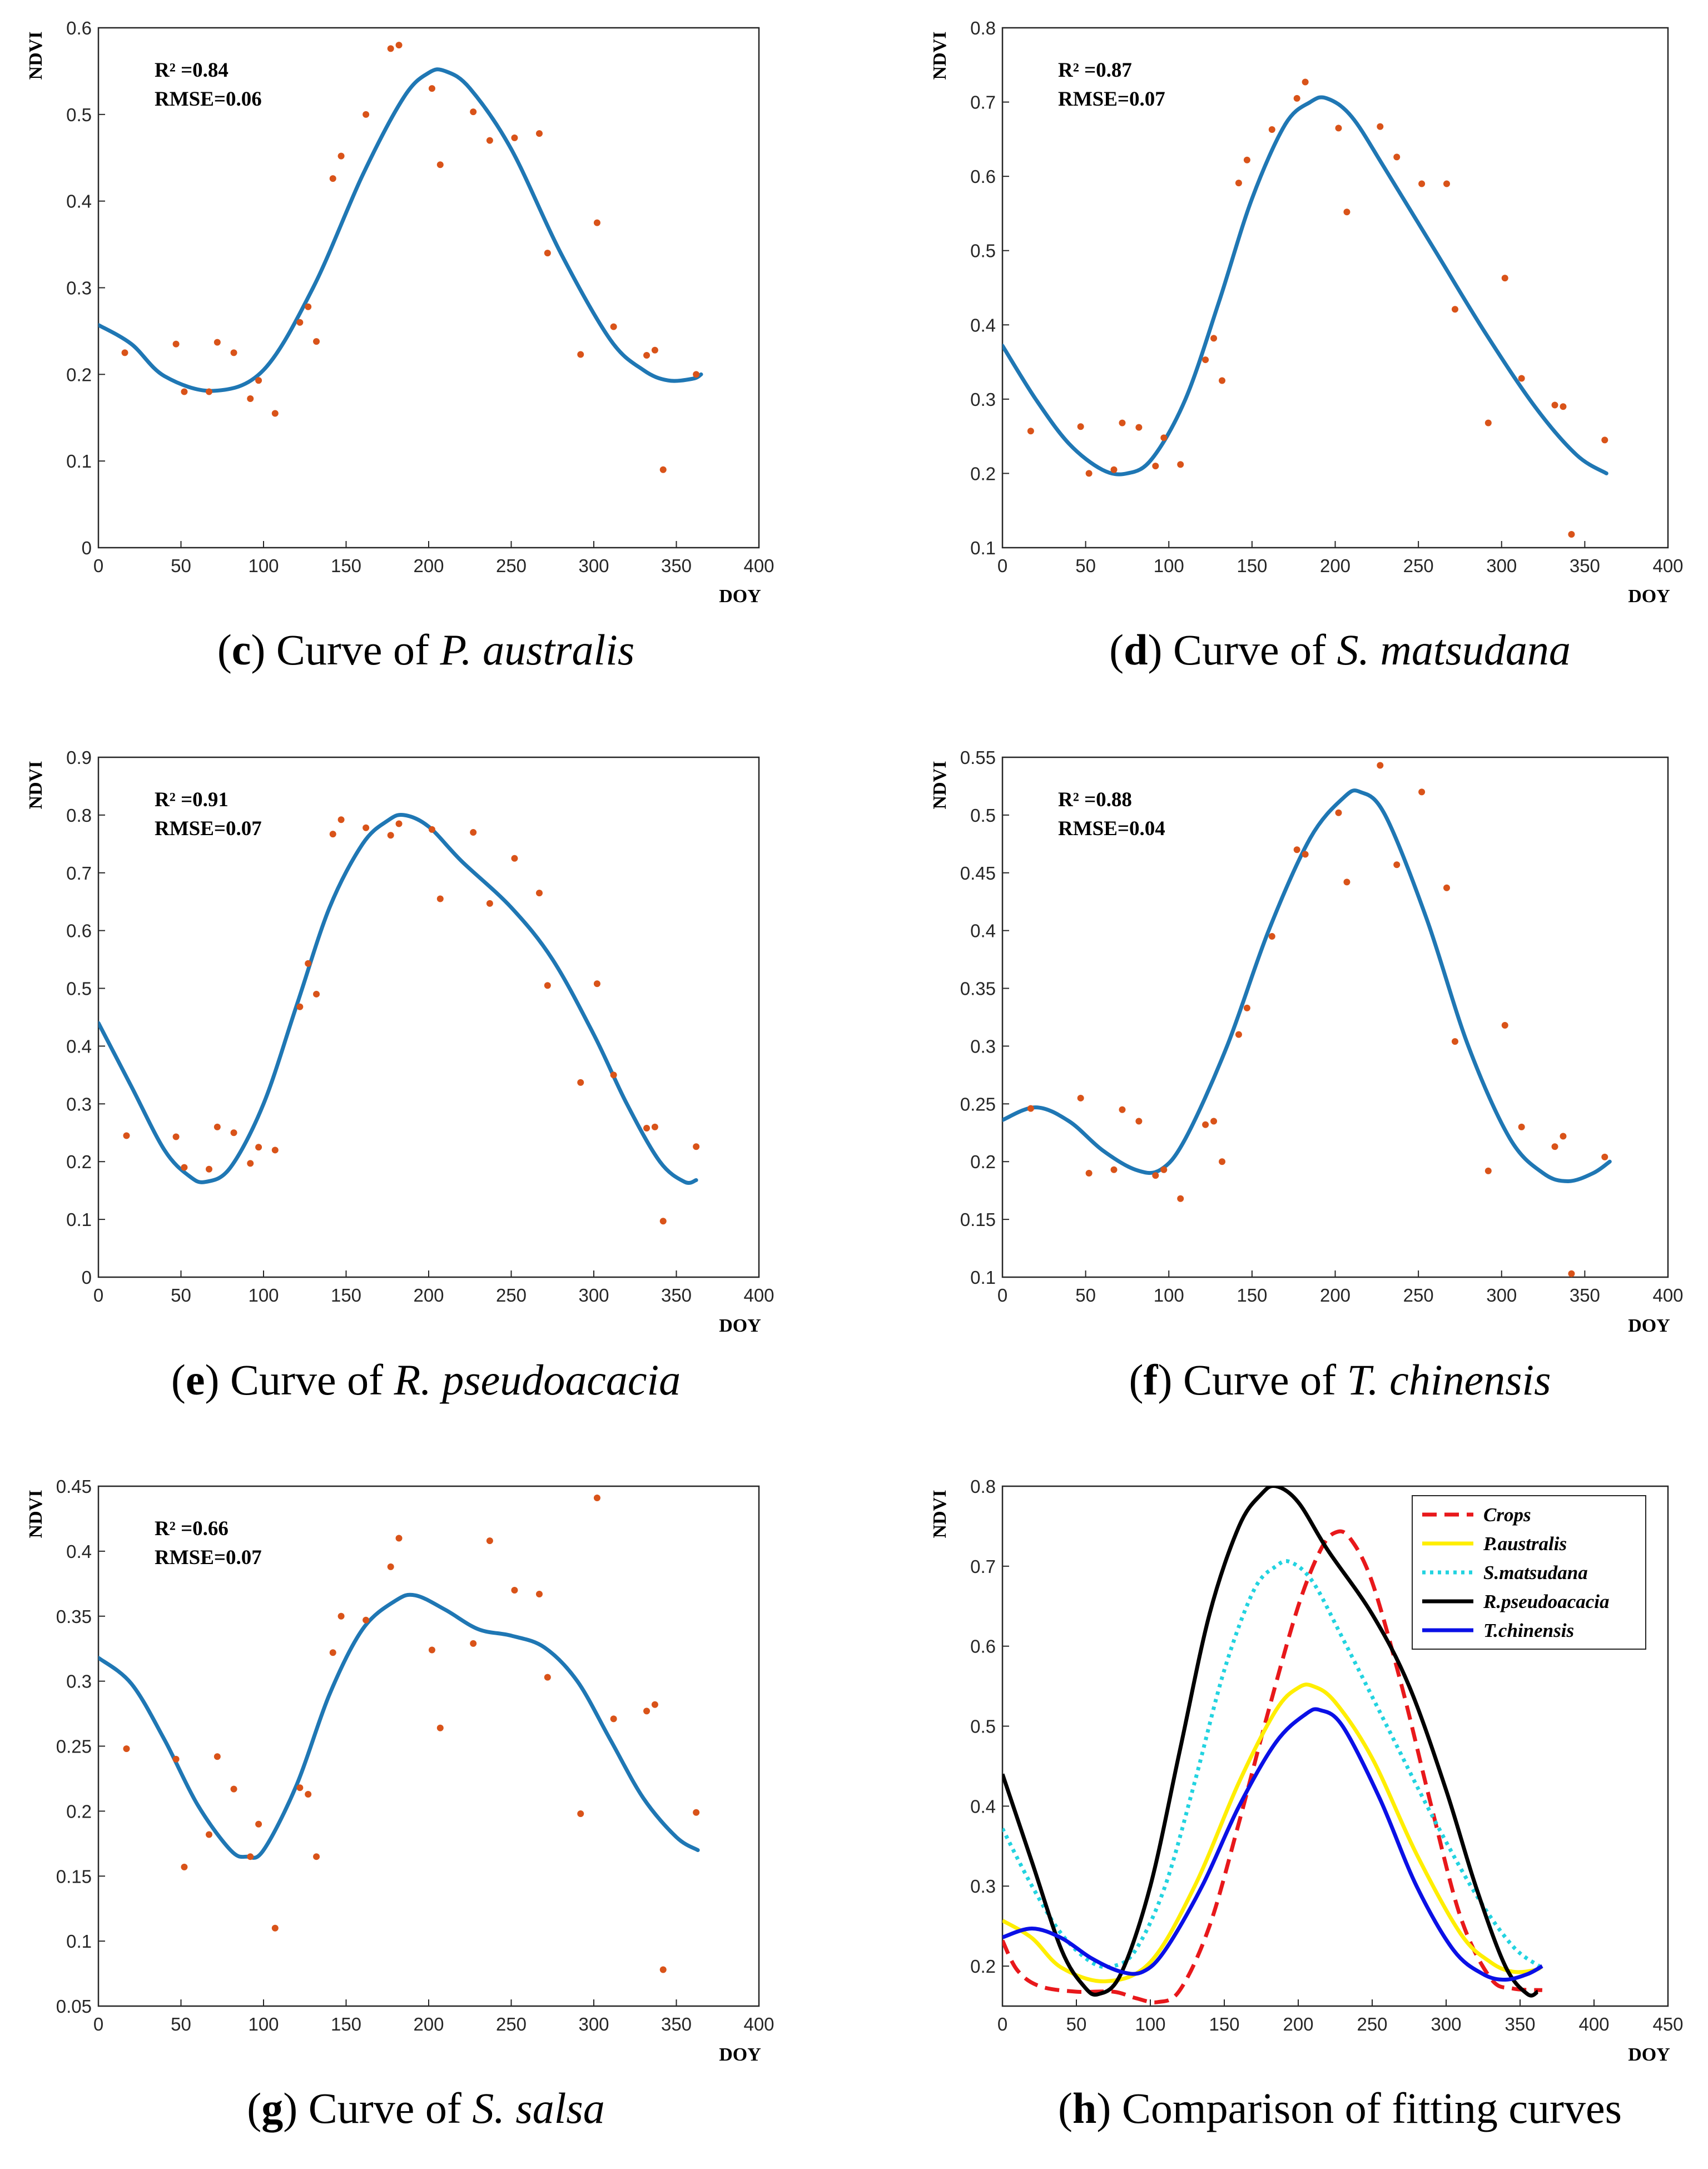 Image resolution: width=1708 pixels, height=2169 pixels. Describe the element at coordinates (1095, 799) in the screenshot. I see `r-squared-label: R² =0.88` at that location.